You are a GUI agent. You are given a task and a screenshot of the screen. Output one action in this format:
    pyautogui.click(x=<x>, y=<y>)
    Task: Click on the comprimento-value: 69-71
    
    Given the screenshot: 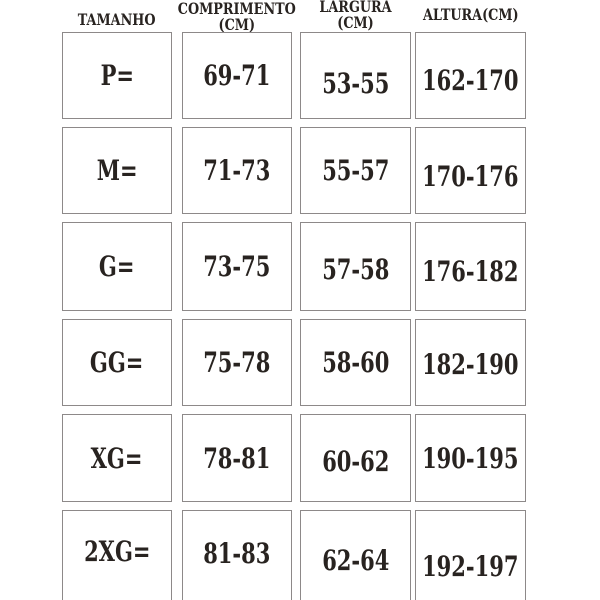 What is the action you would take?
    pyautogui.click(x=237, y=75)
    